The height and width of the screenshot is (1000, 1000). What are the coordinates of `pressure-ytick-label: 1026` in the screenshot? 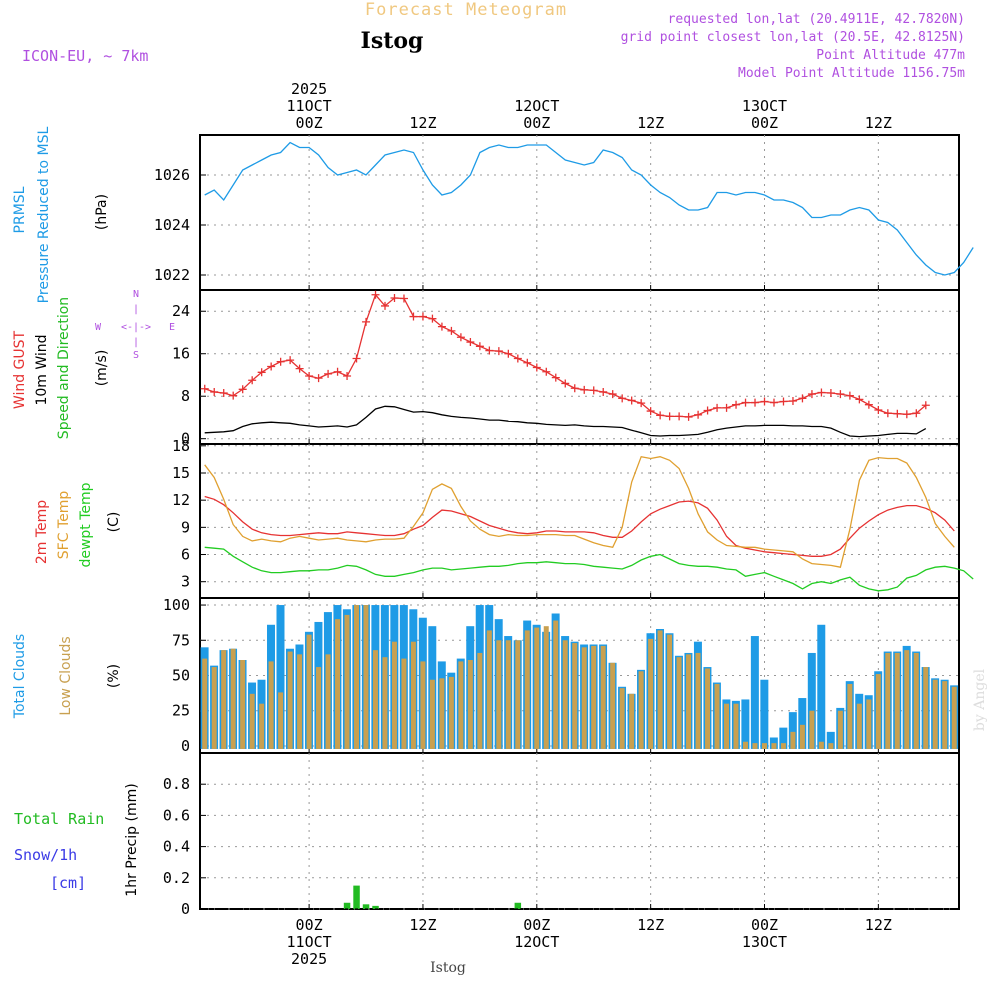 It's located at (172, 175).